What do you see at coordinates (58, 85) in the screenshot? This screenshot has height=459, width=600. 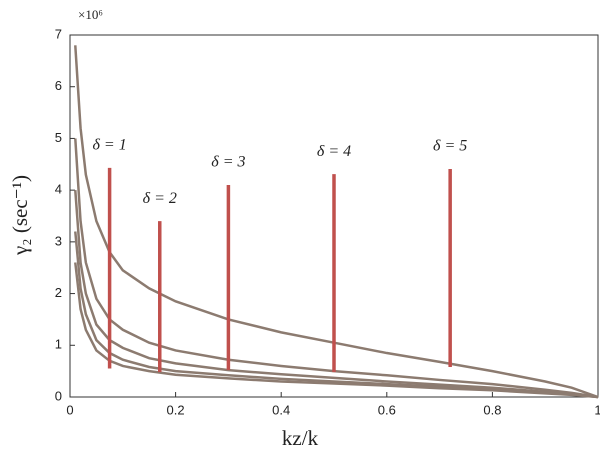 I see `y-tick-label: 6` at bounding box center [58, 85].